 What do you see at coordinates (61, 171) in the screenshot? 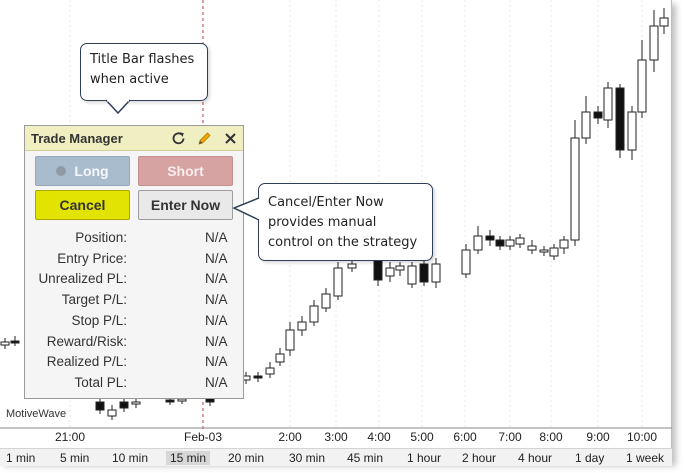
I see `long-dot-icon` at bounding box center [61, 171].